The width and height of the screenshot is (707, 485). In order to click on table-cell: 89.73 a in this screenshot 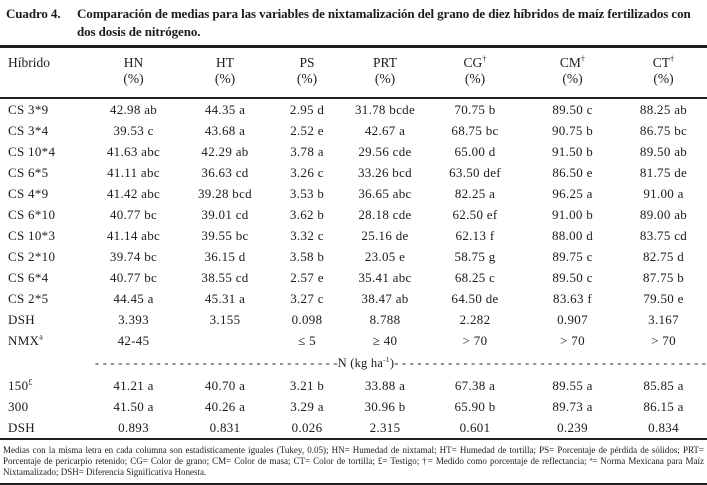, I will do `click(572, 406)`.